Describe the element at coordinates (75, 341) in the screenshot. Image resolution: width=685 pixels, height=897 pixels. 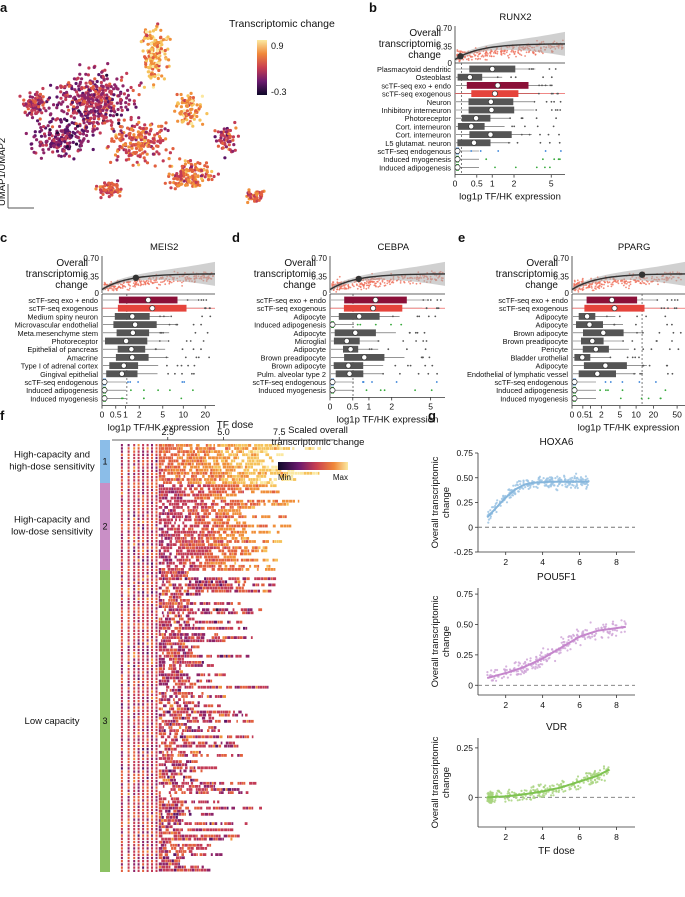
I see `box-row-label: Photoreceptor` at that location.